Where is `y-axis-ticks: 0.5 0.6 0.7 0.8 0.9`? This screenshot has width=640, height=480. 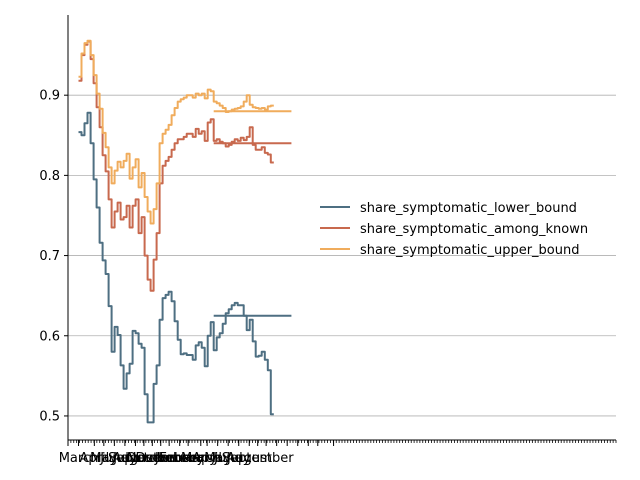
y-axis-ticks: 0.5 0.6 0.7 0.8 0.9 is located at coordinates (53, 256).